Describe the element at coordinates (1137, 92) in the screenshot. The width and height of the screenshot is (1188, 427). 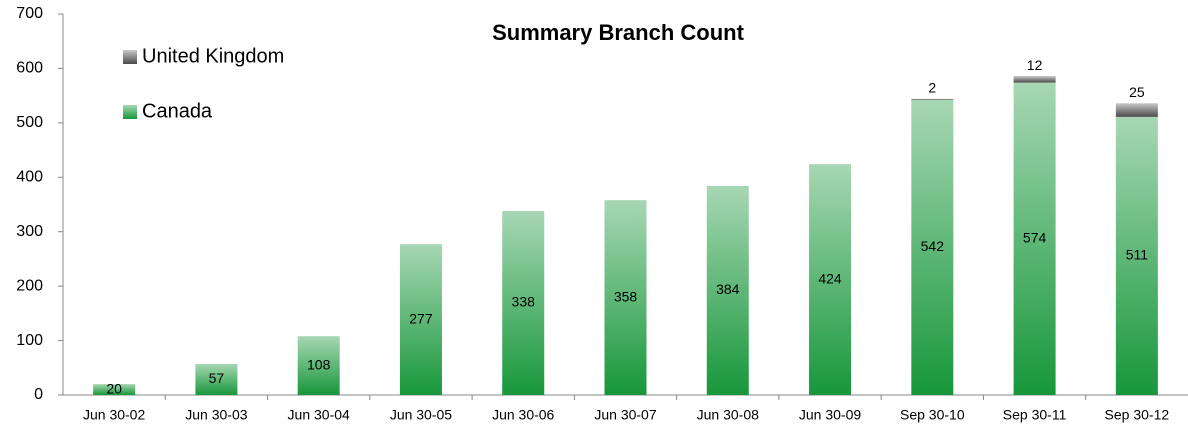
I see `value-label: 25` at that location.